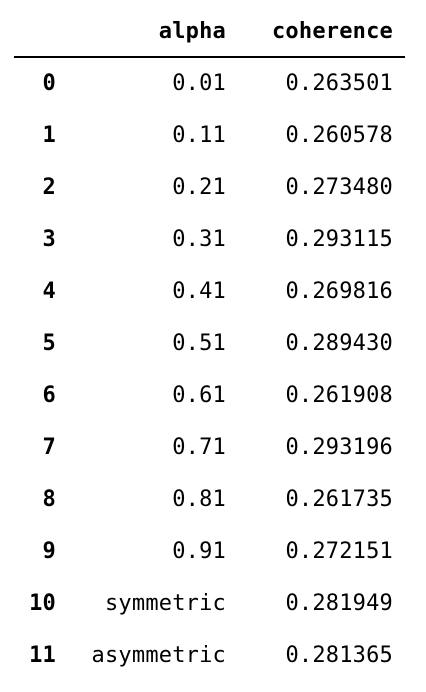 The height and width of the screenshot is (692, 426). I want to click on table-row: 7 0.71 0.293196, so click(209, 447).